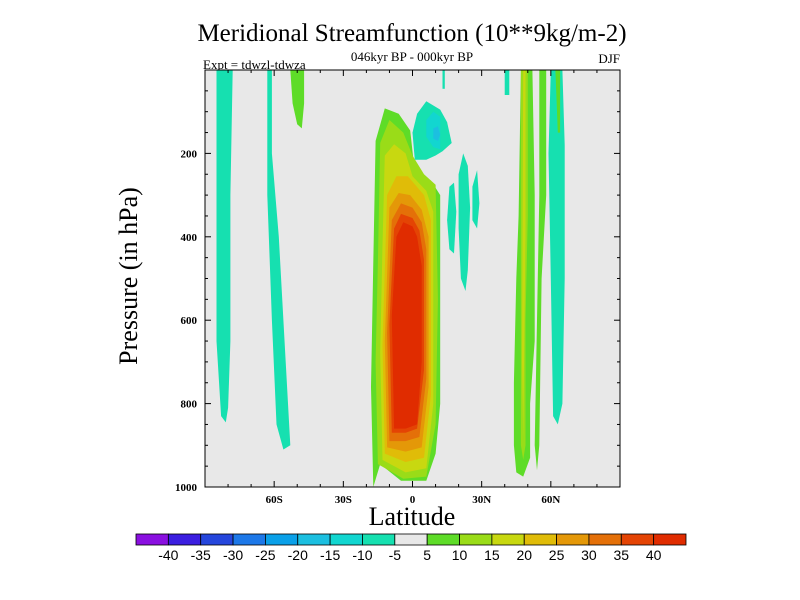 Image resolution: width=800 pixels, height=600 pixels. What do you see at coordinates (186, 488) in the screenshot?
I see `y-tick-label: 1000` at bounding box center [186, 488].